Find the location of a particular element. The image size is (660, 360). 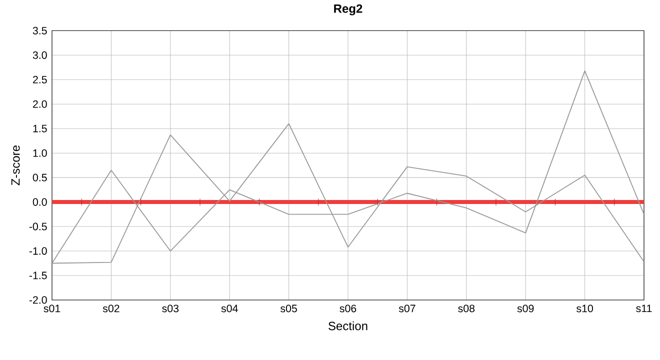

y-tick-label: 1.5 is located at coordinates (40, 128).